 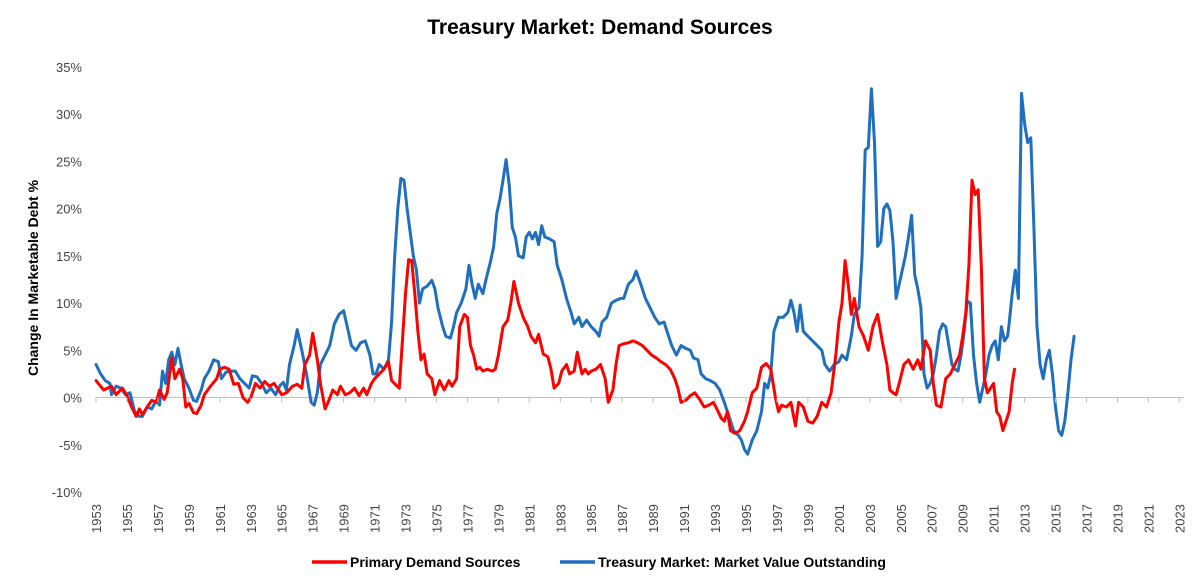 I want to click on x-tick-label: 1987, so click(x=622, y=518).